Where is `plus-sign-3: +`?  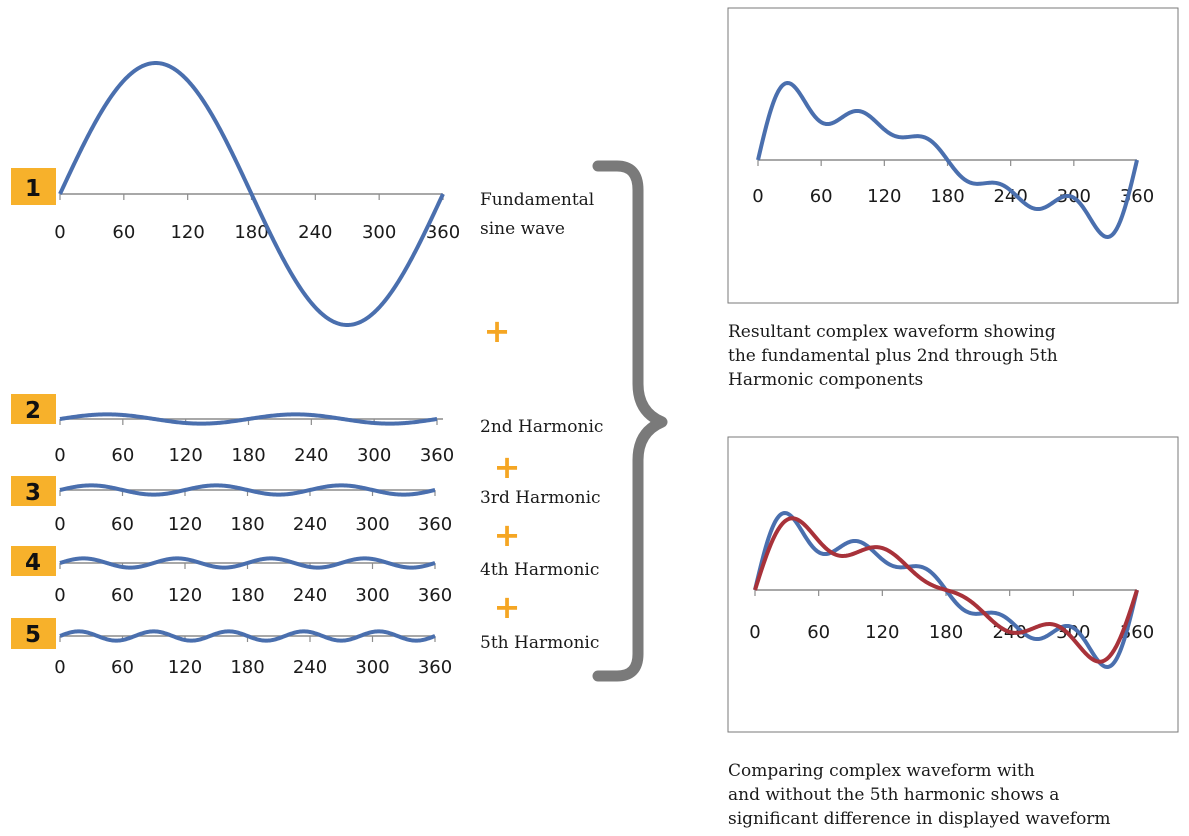 plus-sign-3: + is located at coordinates (507, 535).